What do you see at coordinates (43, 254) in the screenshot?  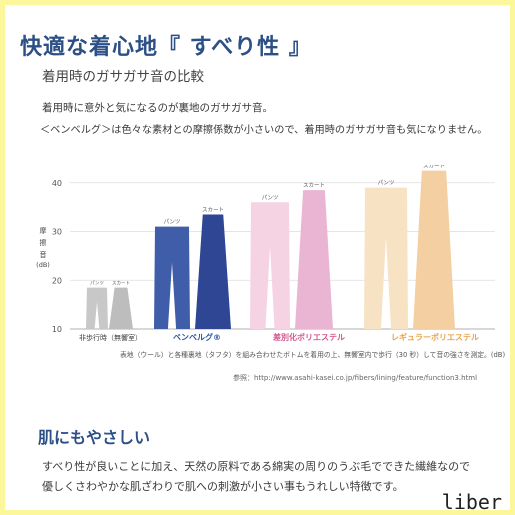 I see `y-axis-label: 音` at bounding box center [43, 254].